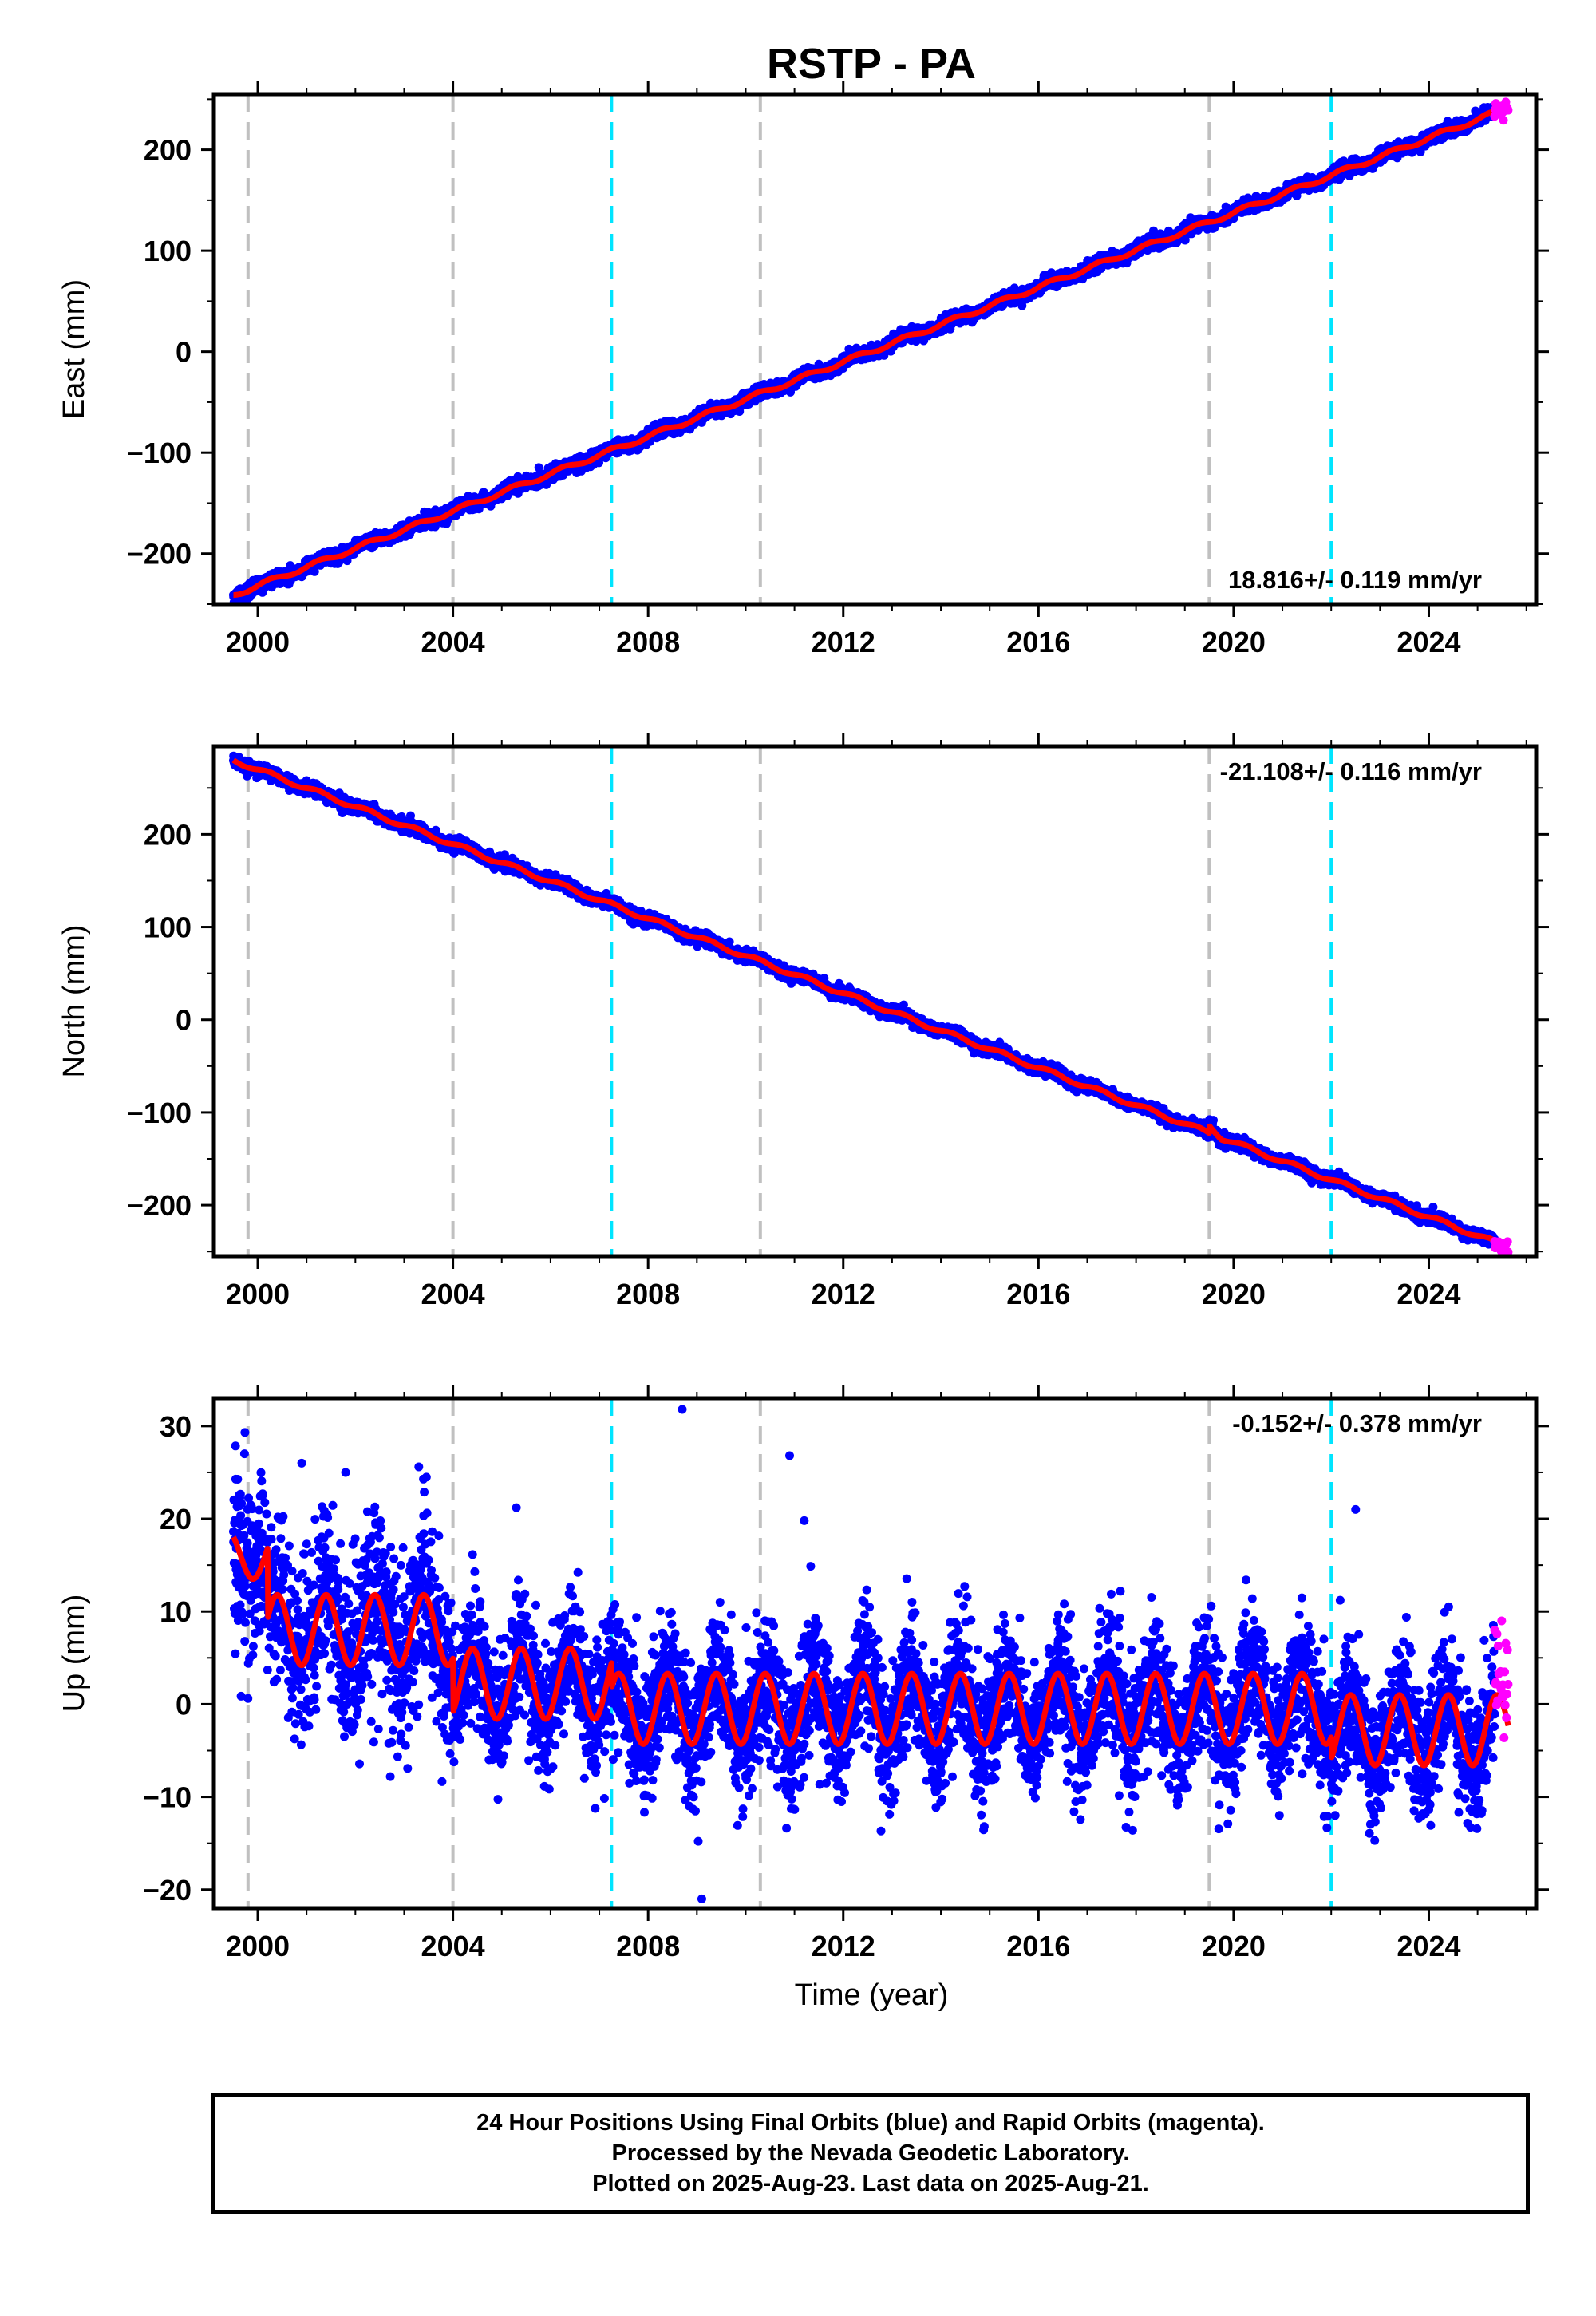 The image size is (1596, 2316). What do you see at coordinates (176, 1426) in the screenshot?
I see `y-tick-label: 30` at bounding box center [176, 1426].